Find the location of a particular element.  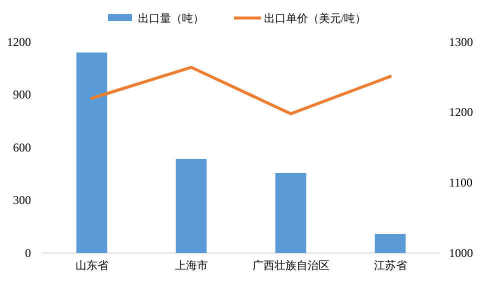

y-tick-label: 600 is located at coordinates (22, 147).